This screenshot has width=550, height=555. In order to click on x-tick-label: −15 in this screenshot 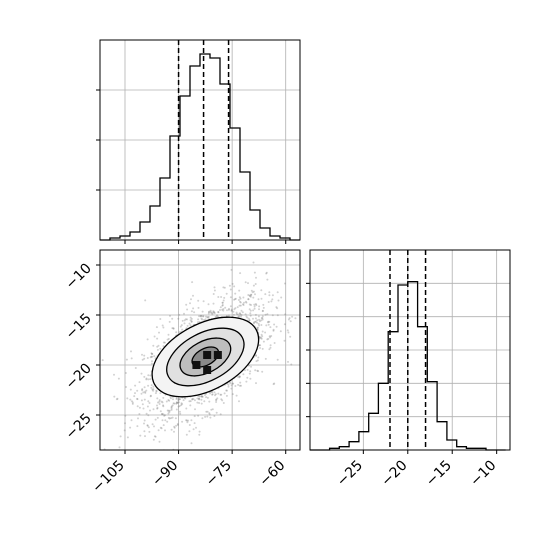, I will do `click(439, 474)`.